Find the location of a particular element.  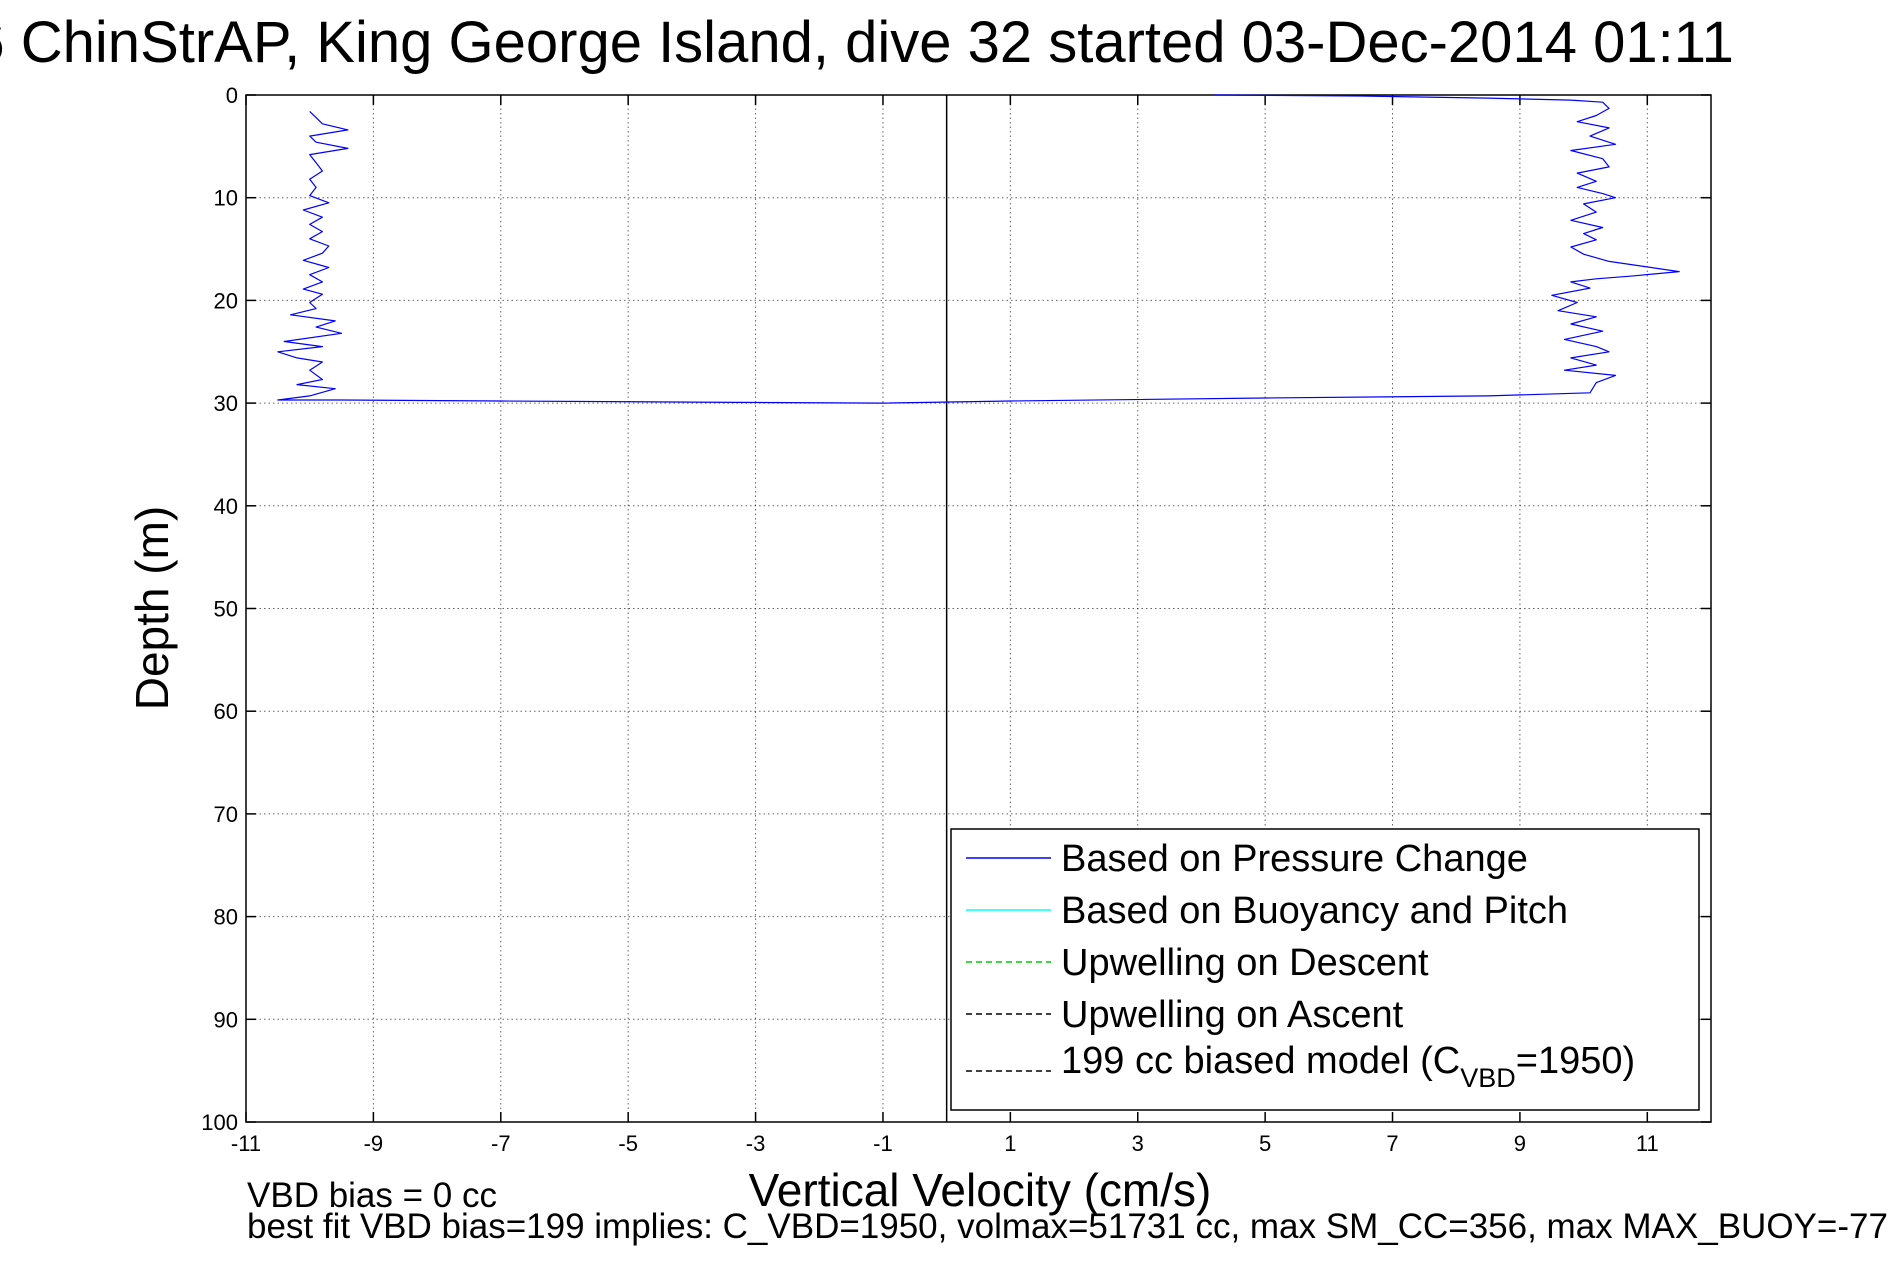

x-tick-label: -9 is located at coordinates (374, 1143).